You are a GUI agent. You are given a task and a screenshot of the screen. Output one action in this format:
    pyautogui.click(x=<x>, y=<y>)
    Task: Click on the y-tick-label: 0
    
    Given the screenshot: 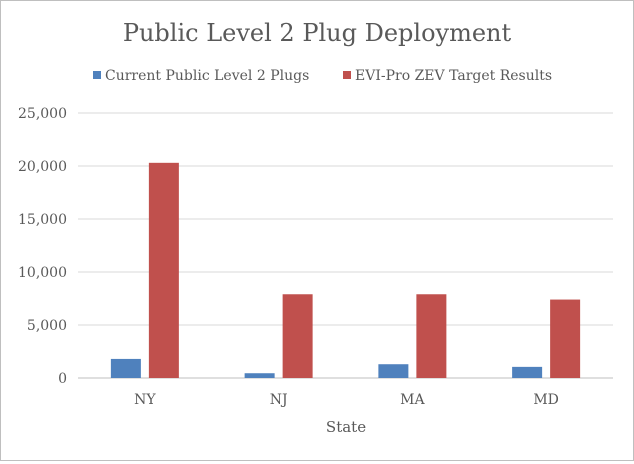 What is the action you would take?
    pyautogui.click(x=62, y=379)
    